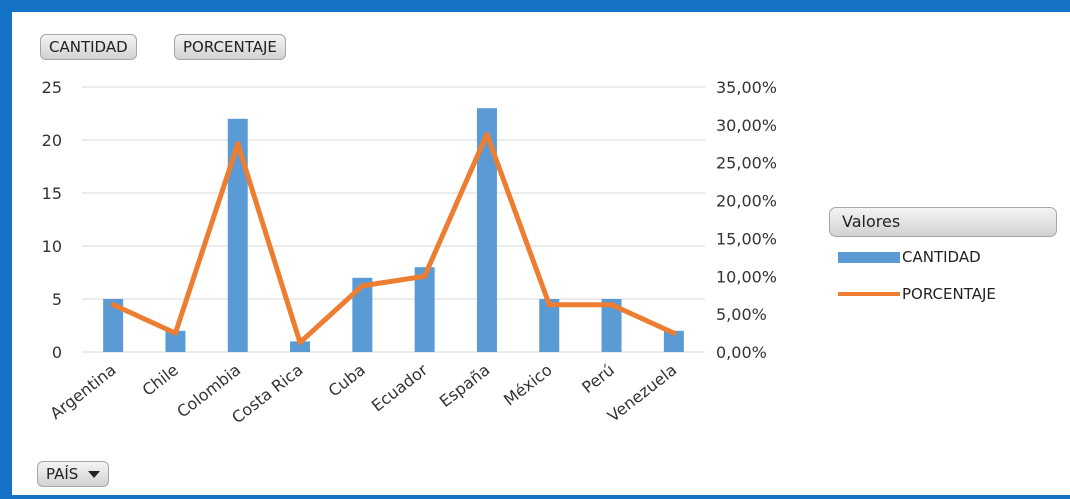 Image resolution: width=1070 pixels, height=499 pixels. Describe the element at coordinates (52, 87) in the screenshot. I see `y-tick-label: 25` at that location.